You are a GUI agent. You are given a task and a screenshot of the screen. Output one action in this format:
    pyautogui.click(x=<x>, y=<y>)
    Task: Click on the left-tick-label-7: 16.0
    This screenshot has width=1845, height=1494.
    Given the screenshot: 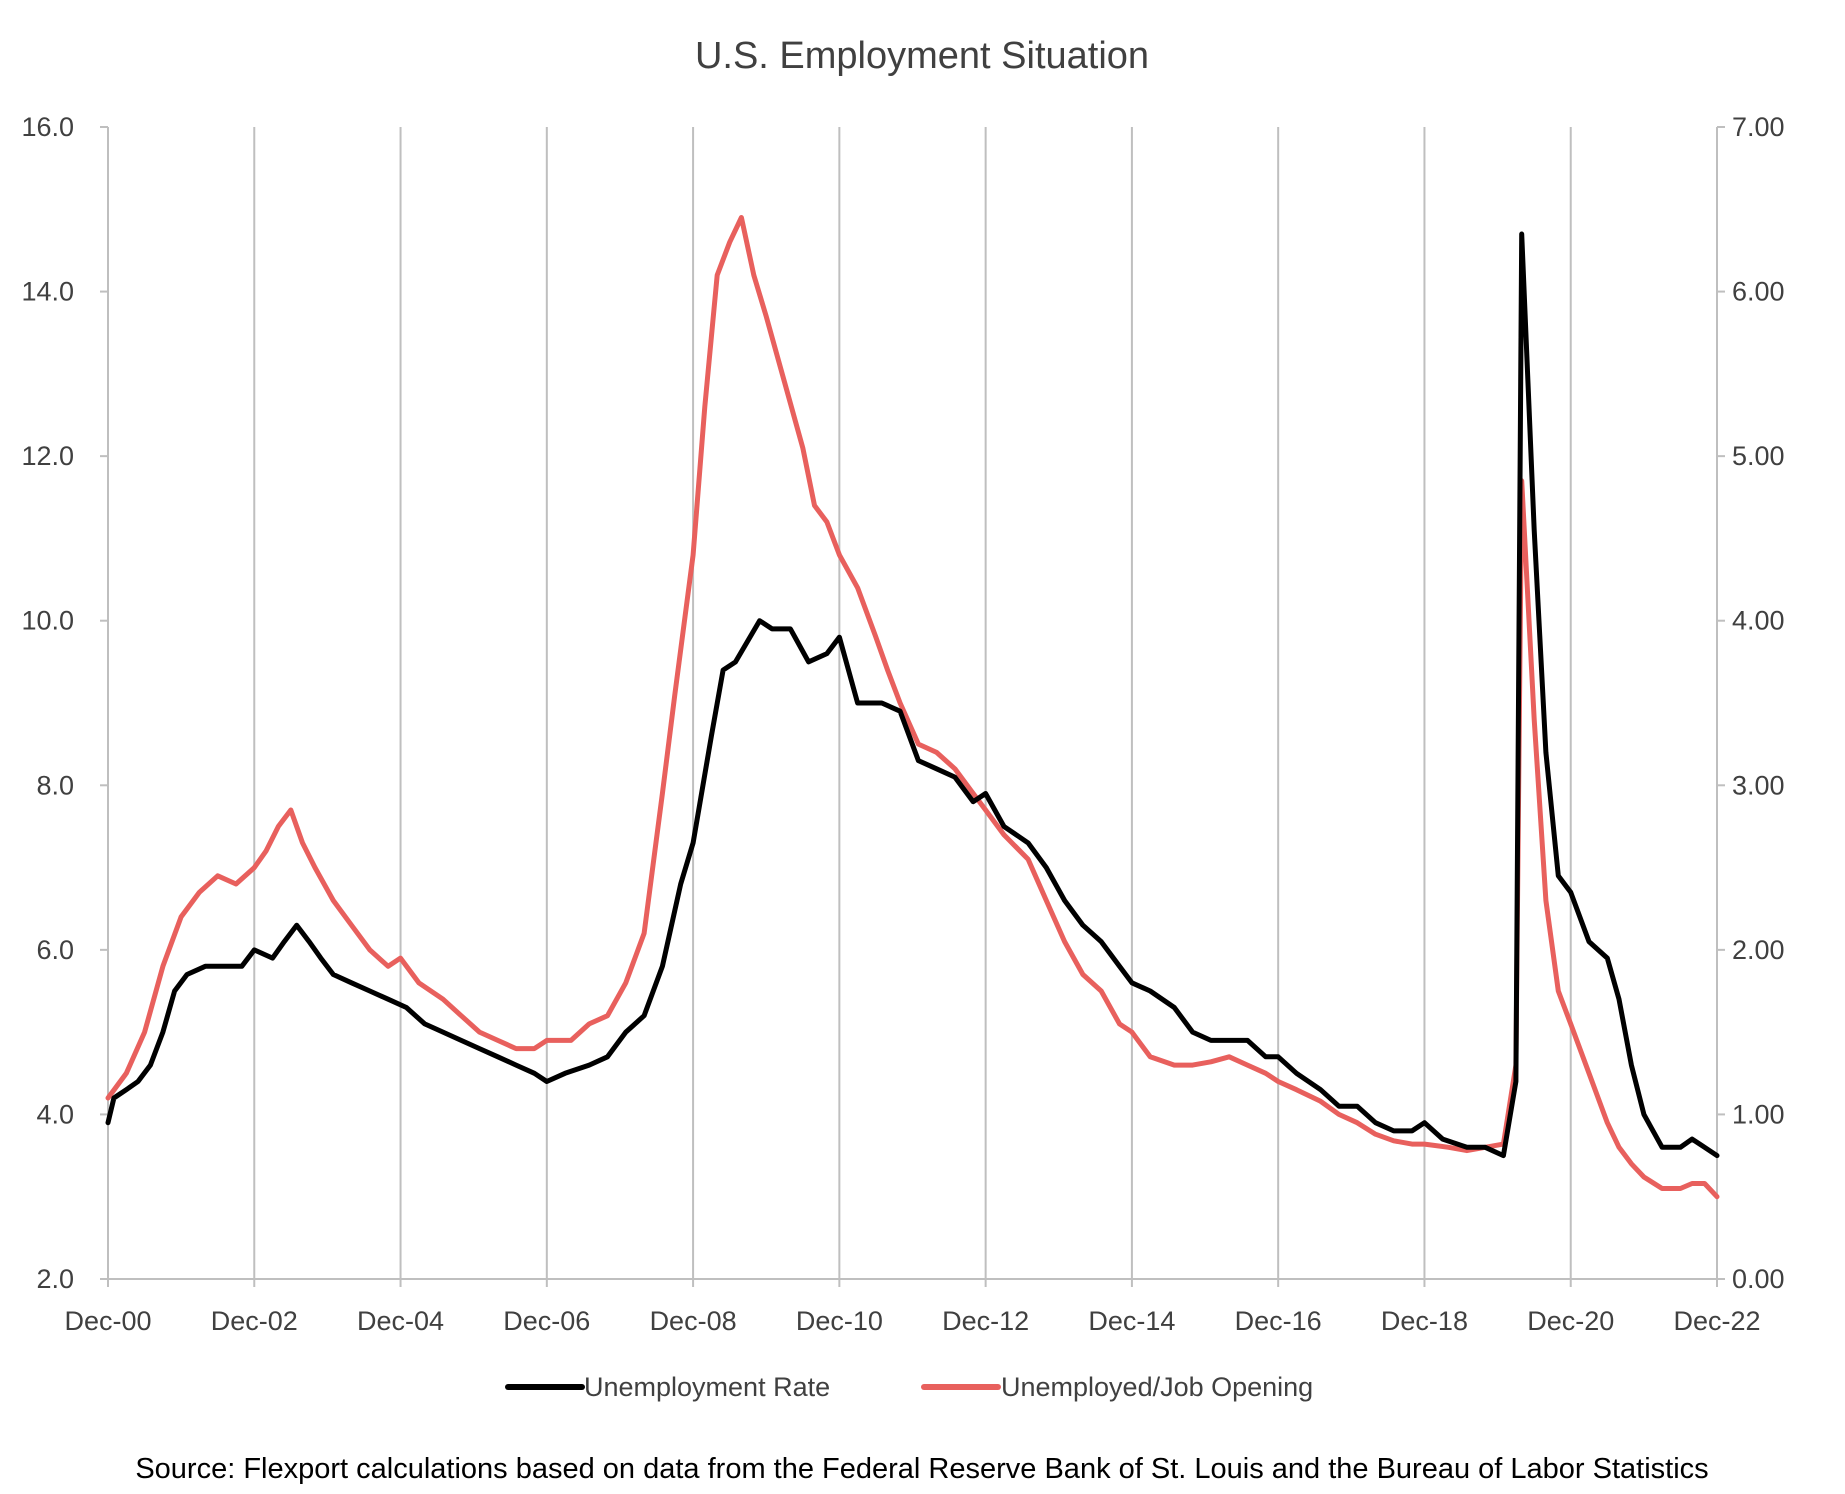 What is the action you would take?
    pyautogui.click(x=47, y=127)
    